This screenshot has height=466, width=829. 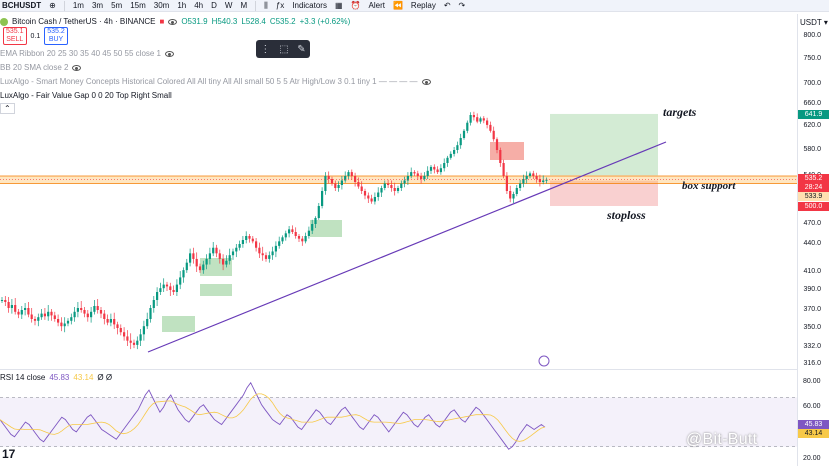 I want to click on change-value: +3.3 (+0.62%), so click(x=325, y=21).